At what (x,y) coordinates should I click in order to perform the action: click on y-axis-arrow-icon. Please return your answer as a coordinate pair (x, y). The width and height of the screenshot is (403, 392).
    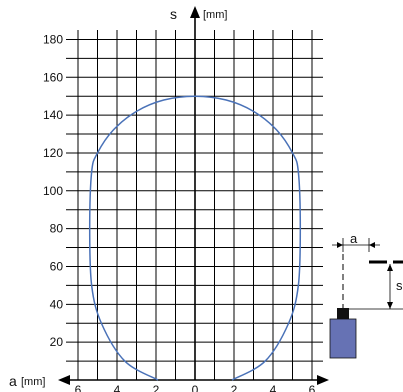
    Looking at the image, I should click on (195, 12).